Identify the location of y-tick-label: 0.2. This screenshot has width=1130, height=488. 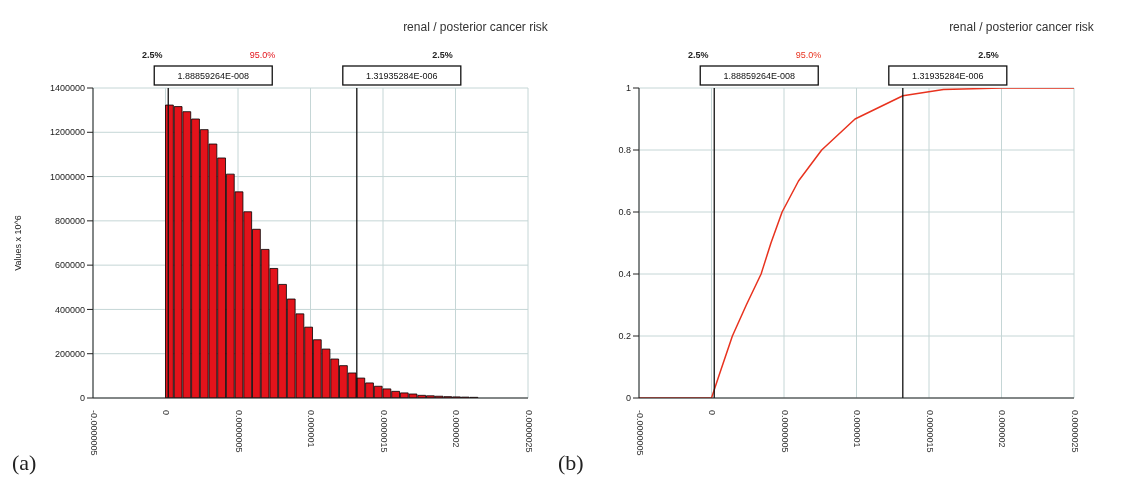
(624, 336).